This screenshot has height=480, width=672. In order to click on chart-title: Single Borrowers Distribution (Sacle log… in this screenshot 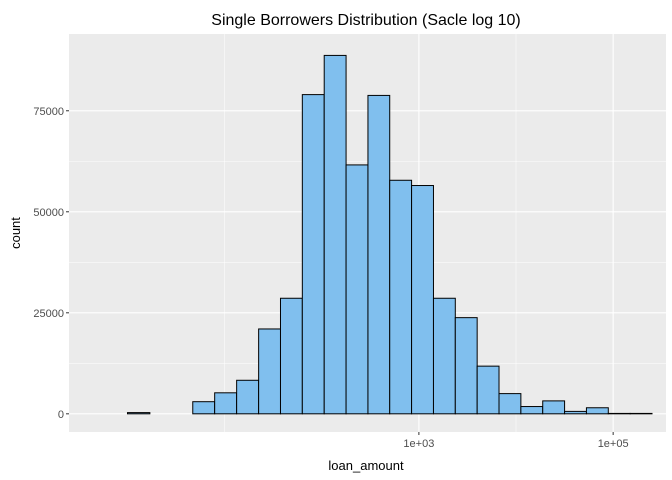, I will do `click(365, 20)`.